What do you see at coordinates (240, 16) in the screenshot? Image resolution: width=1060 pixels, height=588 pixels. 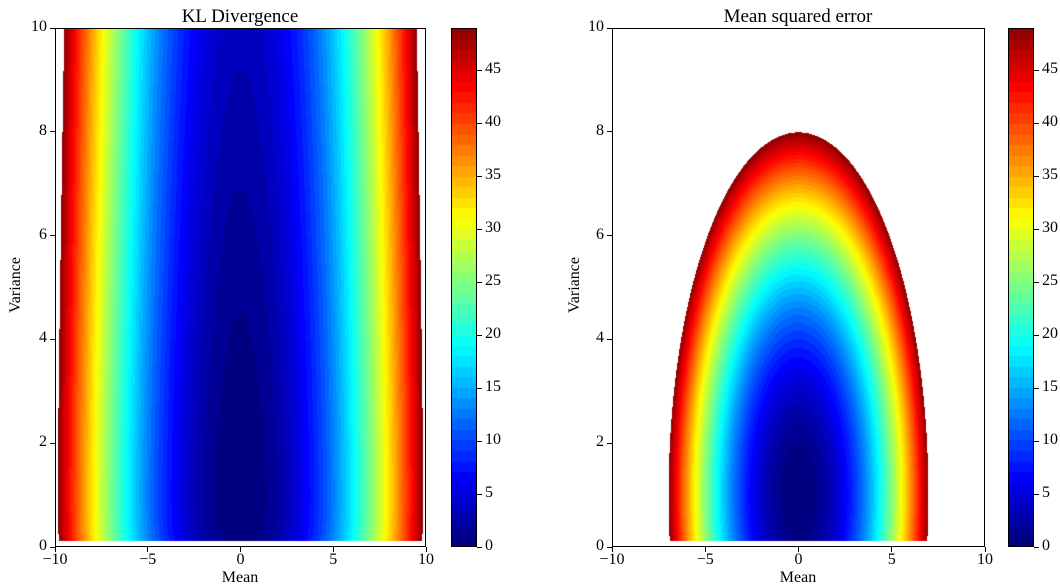 I see `chart-title: KL Divergence` at bounding box center [240, 16].